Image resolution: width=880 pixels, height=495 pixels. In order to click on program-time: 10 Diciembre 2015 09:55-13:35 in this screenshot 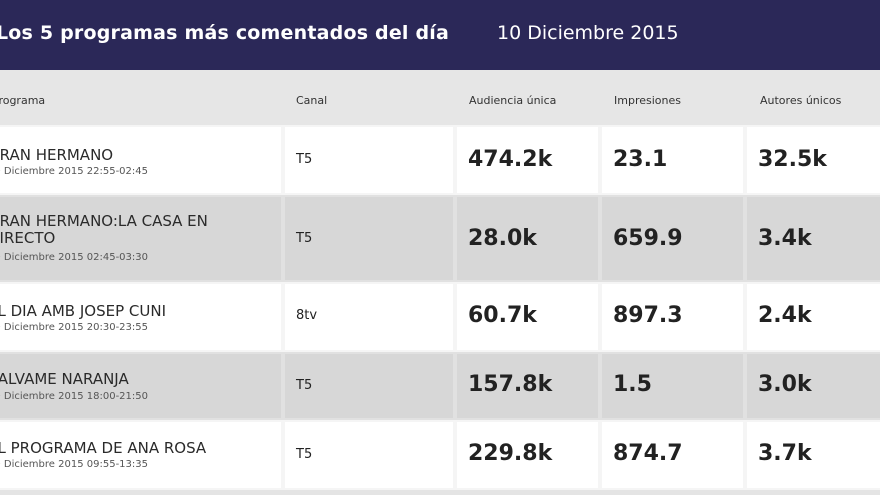, I will do `click(74, 464)`.